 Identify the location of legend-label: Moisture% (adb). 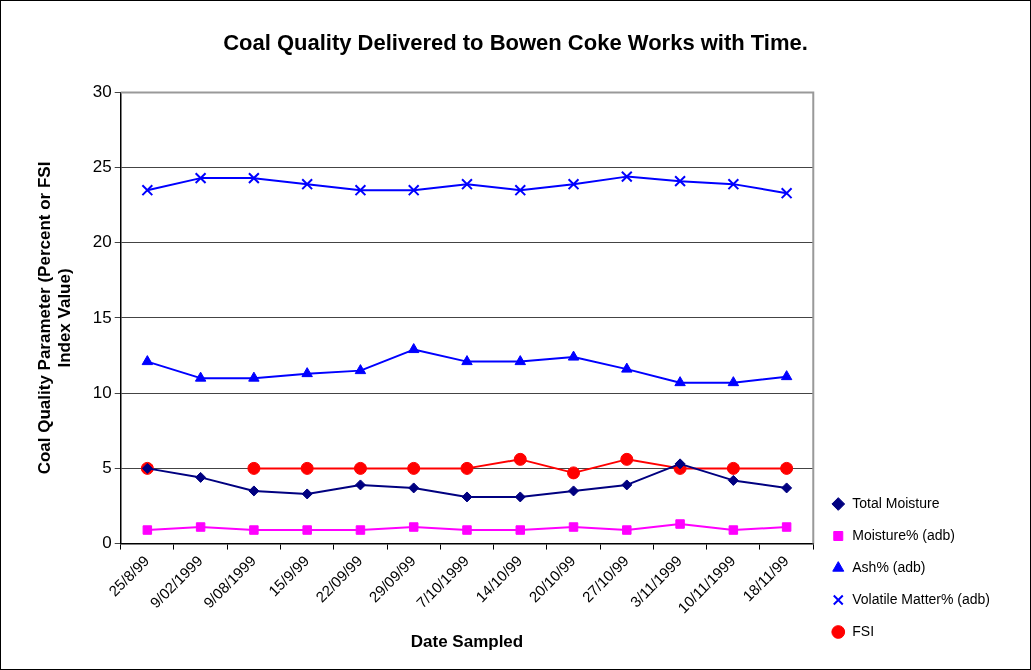
(903, 534).